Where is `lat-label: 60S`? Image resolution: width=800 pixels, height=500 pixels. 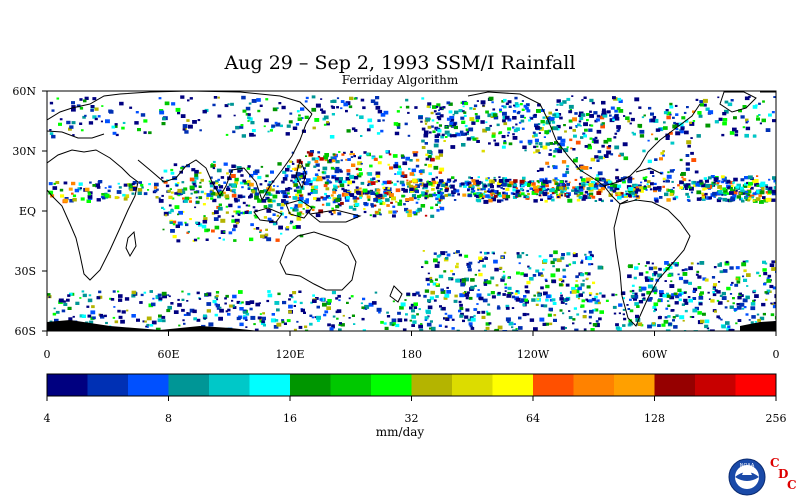
lat-label: 60S is located at coordinates (25, 331).